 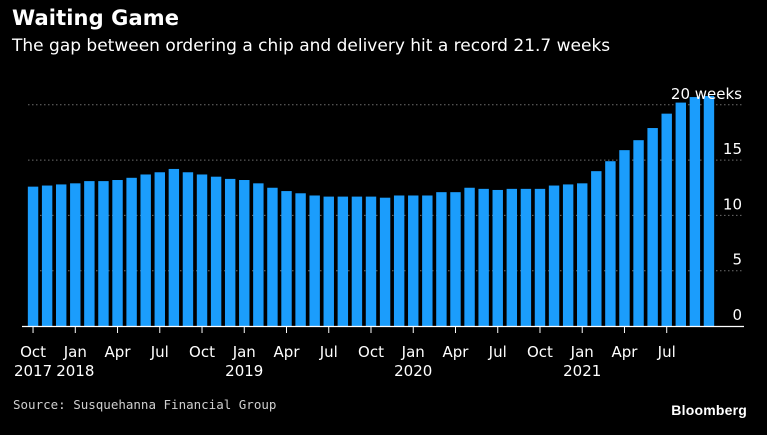 I want to click on y-tick-label: 10, so click(x=732, y=204).